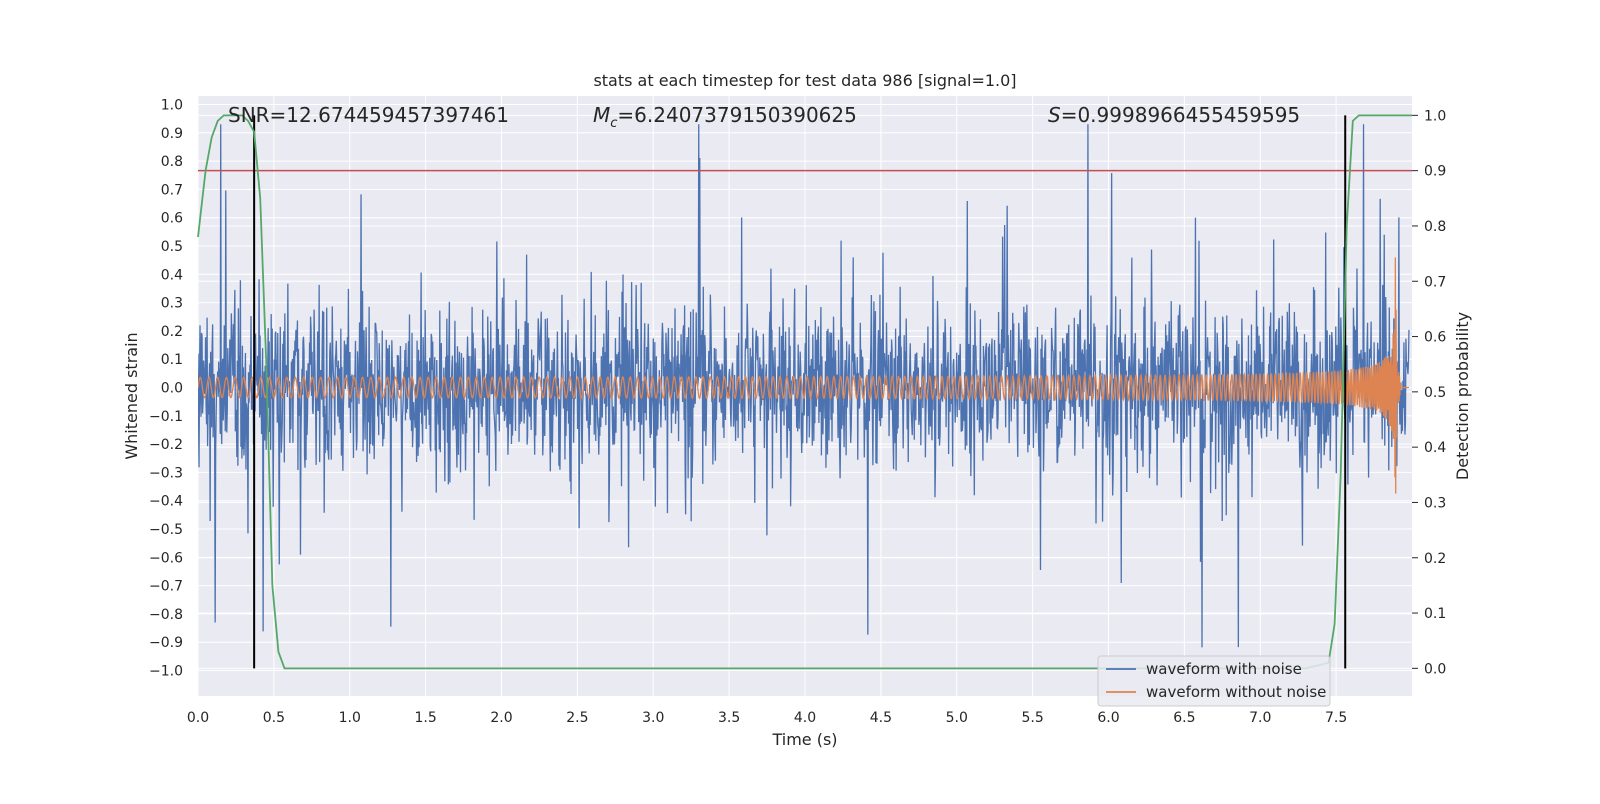 The width and height of the screenshot is (1600, 804). I want to click on legend-label-clean: waveform without noise, so click(1236, 692).